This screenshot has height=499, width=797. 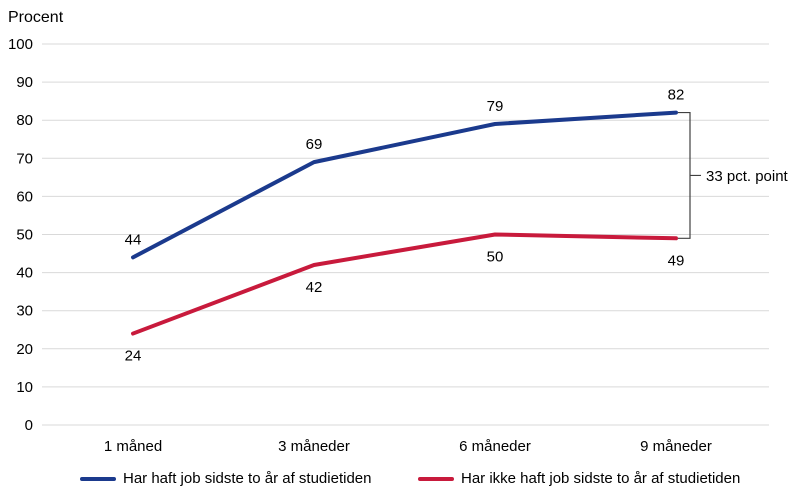 I want to click on y-axis-tick-label: 30, so click(x=24, y=311).